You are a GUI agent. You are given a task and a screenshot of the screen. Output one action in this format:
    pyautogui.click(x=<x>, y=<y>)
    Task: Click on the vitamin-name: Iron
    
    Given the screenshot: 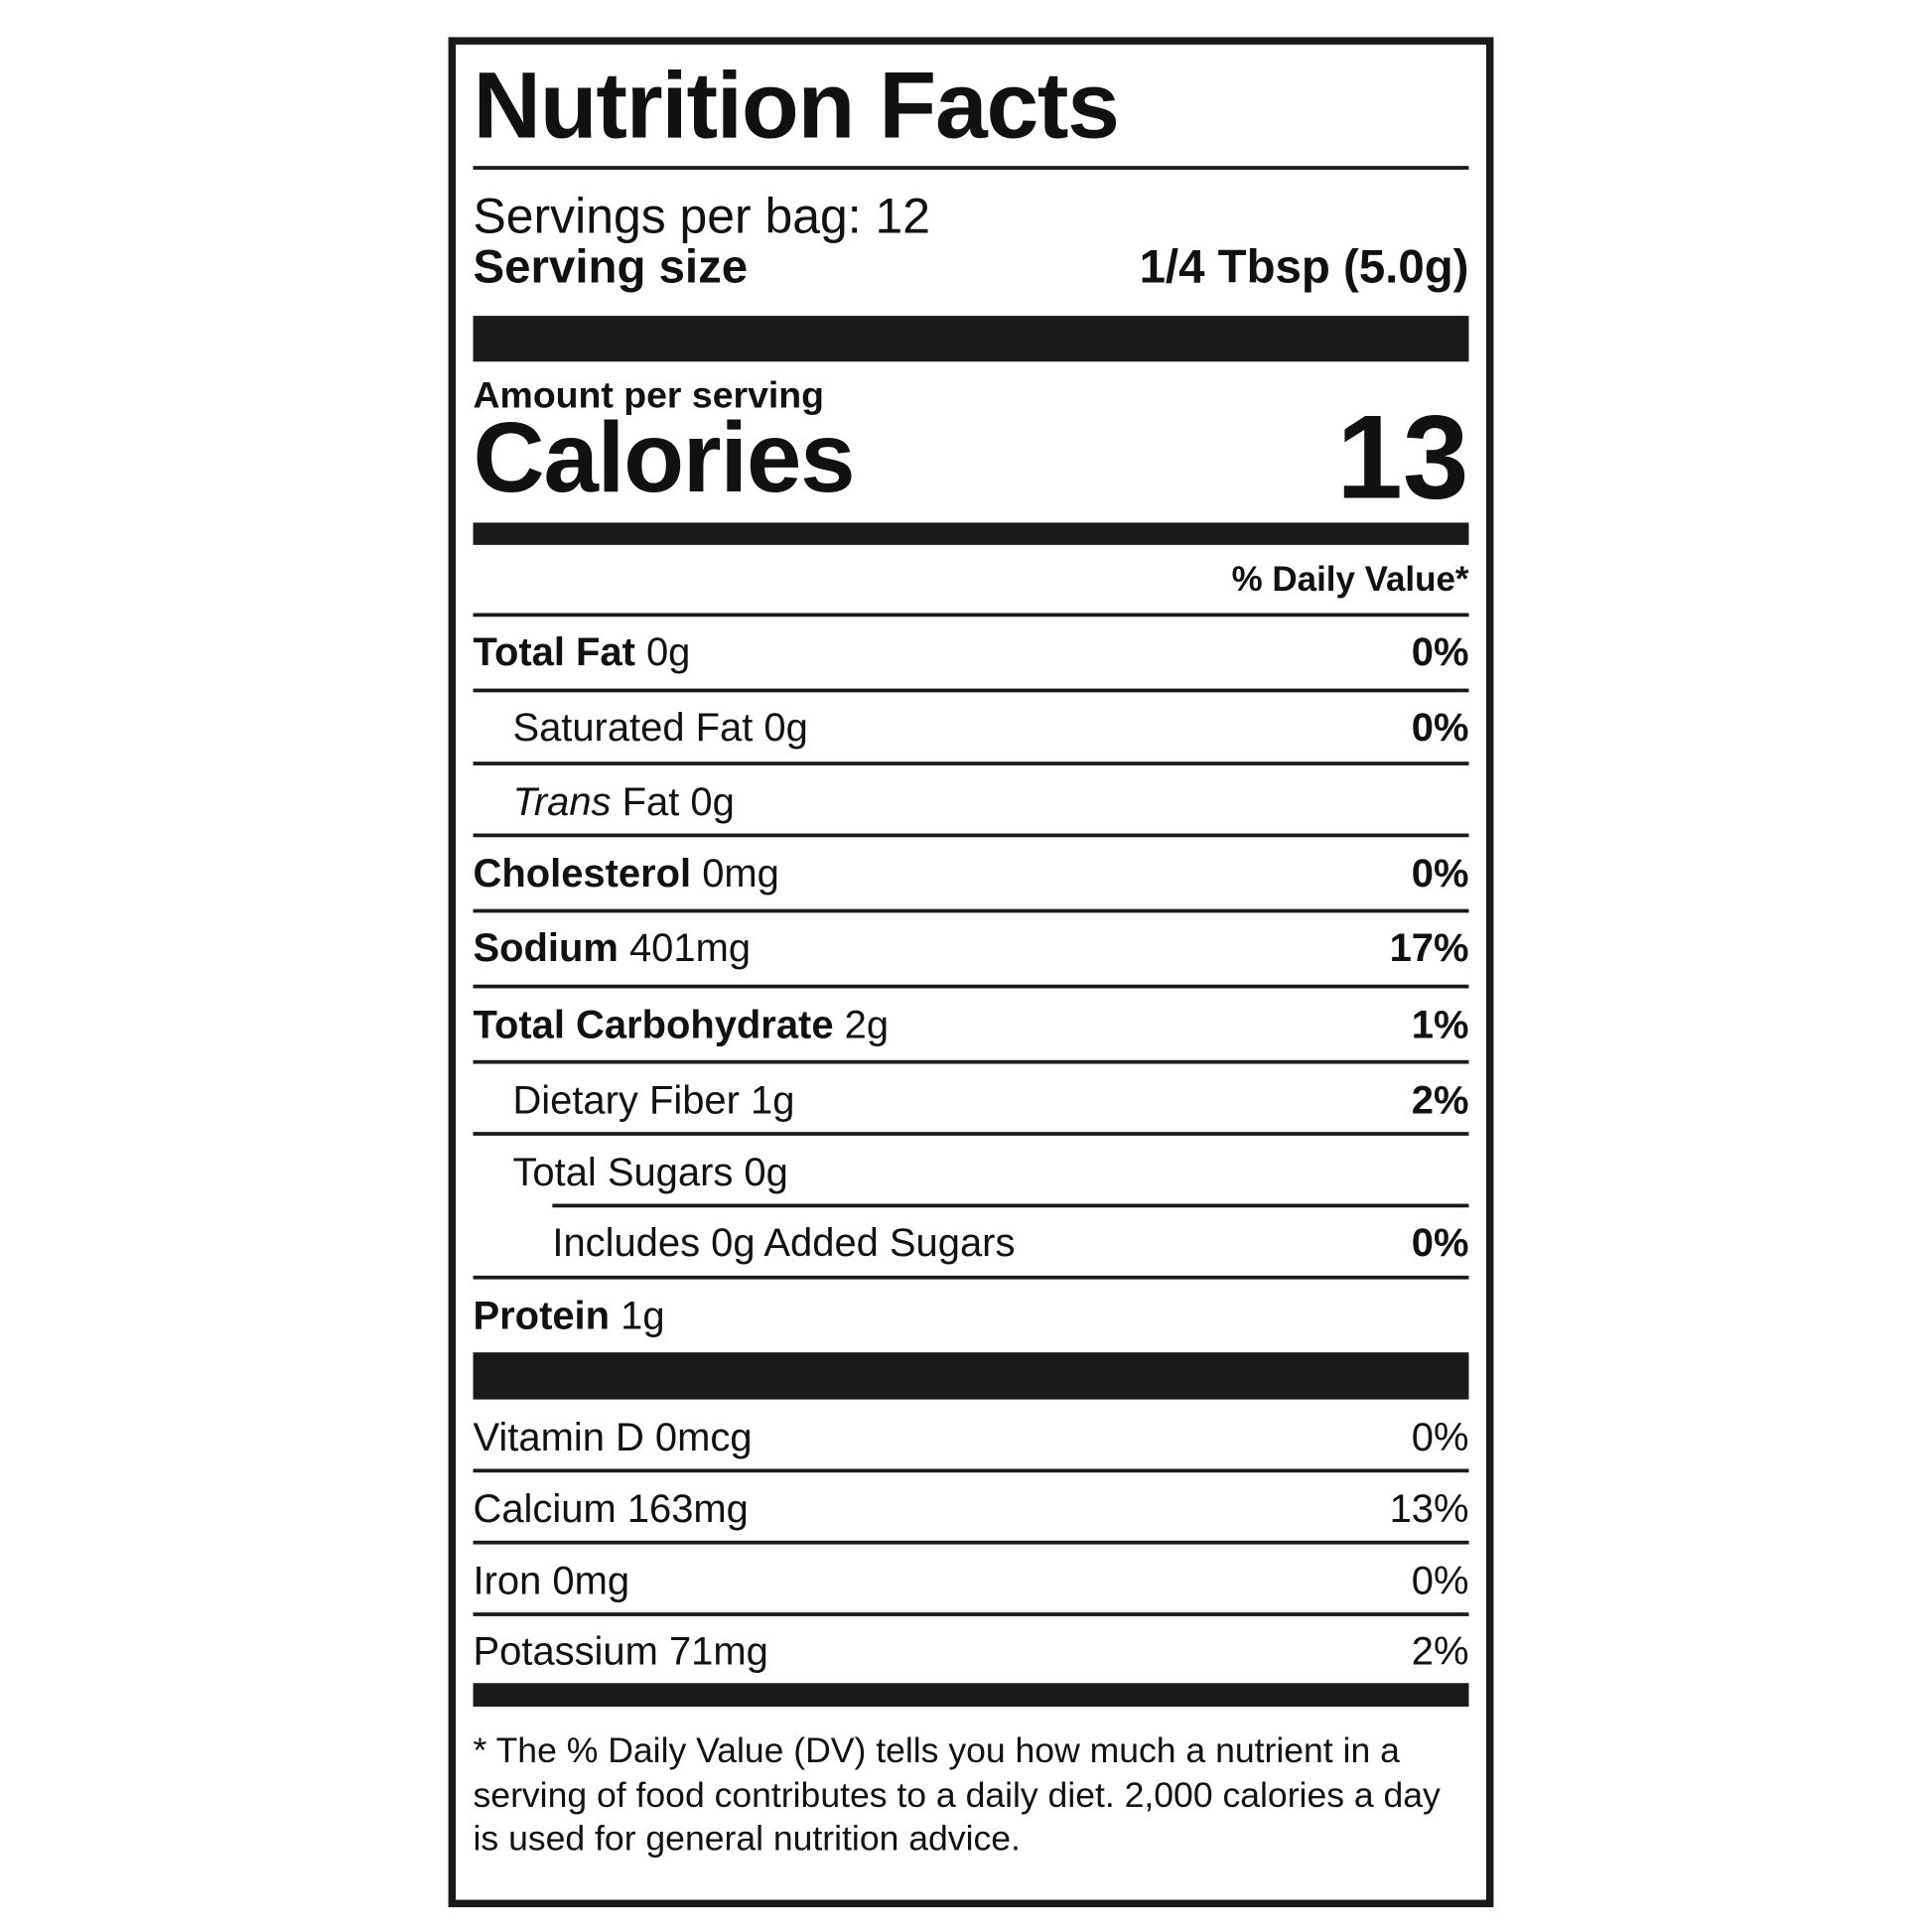 What is the action you would take?
    pyautogui.click(x=507, y=1579)
    